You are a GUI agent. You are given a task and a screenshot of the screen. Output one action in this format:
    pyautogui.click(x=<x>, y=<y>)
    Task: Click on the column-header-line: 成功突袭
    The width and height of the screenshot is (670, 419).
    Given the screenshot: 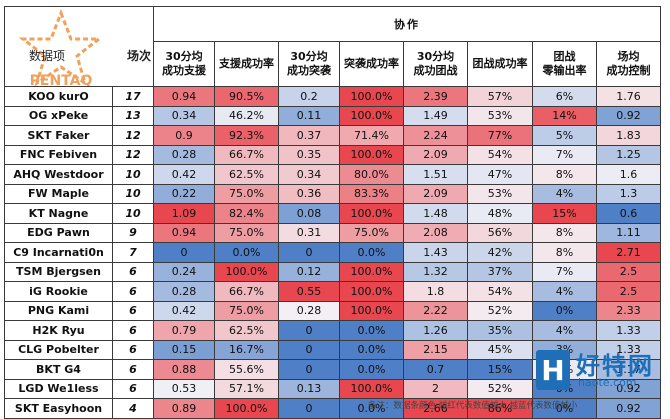 What is the action you would take?
    pyautogui.click(x=309, y=70)
    